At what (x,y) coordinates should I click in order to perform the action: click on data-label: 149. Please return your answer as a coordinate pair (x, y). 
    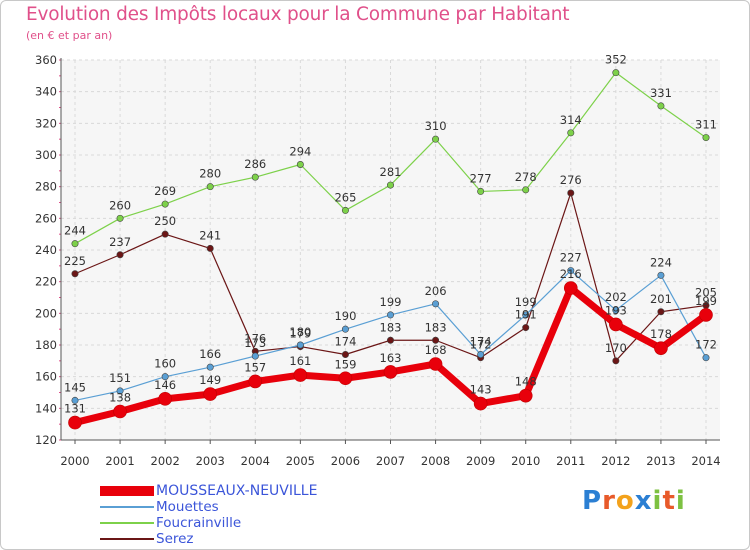
    Looking at the image, I should click on (210, 380).